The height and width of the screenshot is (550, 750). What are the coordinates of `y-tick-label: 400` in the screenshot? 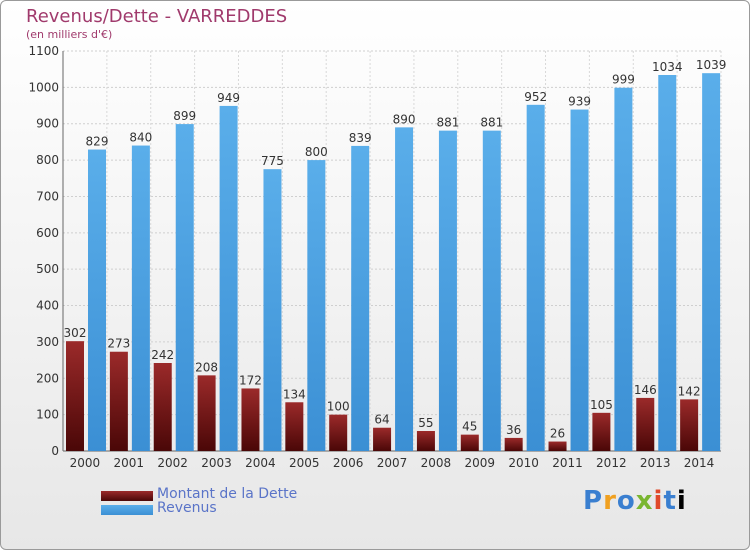 It's located at (47, 306).